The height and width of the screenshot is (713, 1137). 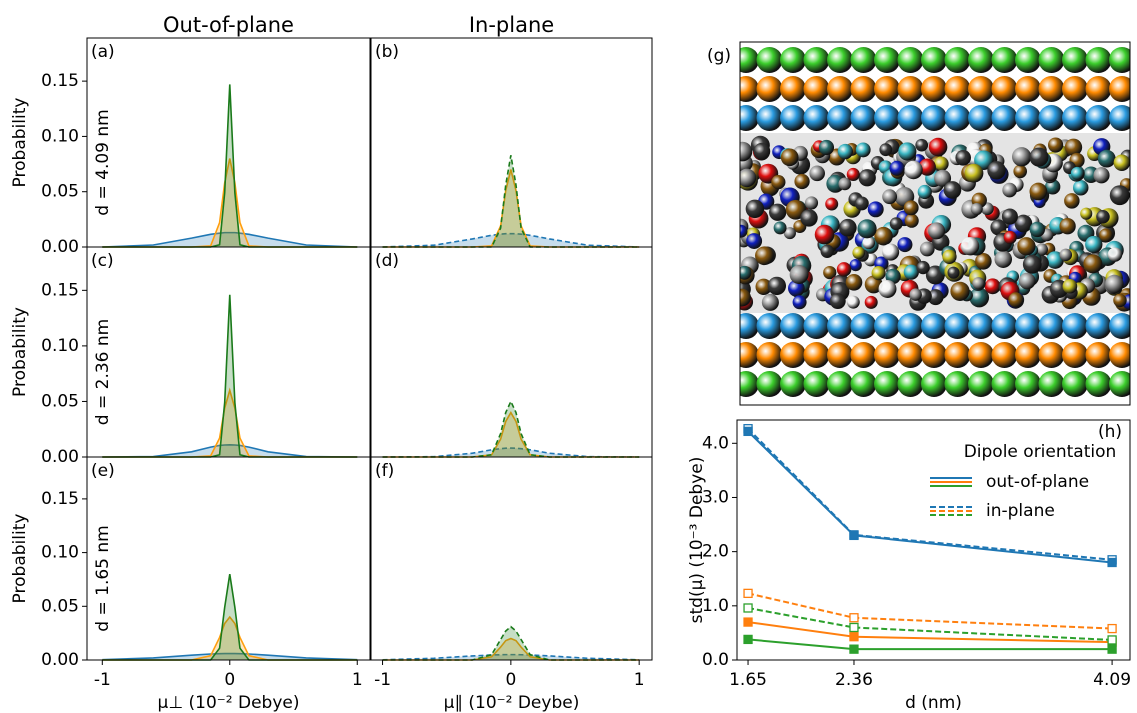 What do you see at coordinates (60, 660) in the screenshot?
I see `y-tick-label: 0.00` at bounding box center [60, 660].